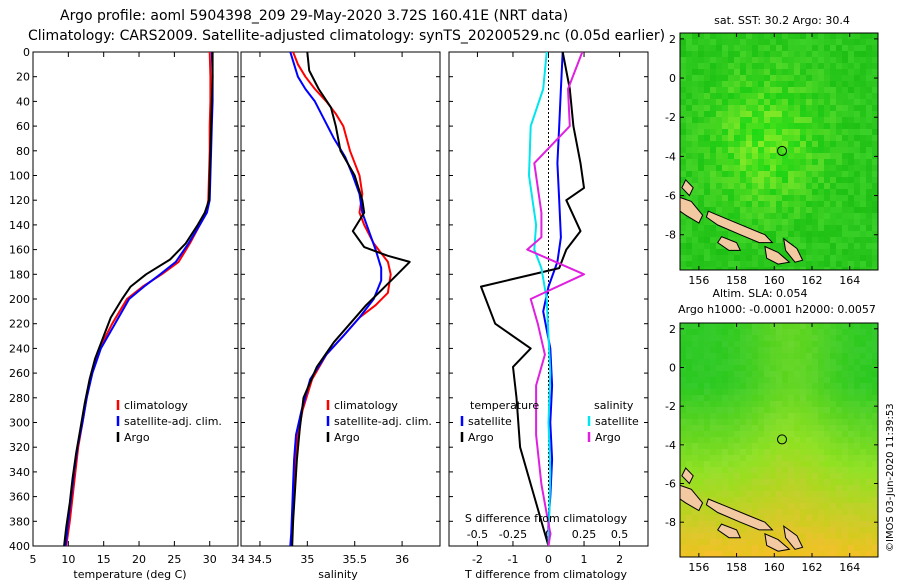 This screenshot has width=900, height=580. Describe the element at coordinates (729, 243) in the screenshot. I see `island` at that location.